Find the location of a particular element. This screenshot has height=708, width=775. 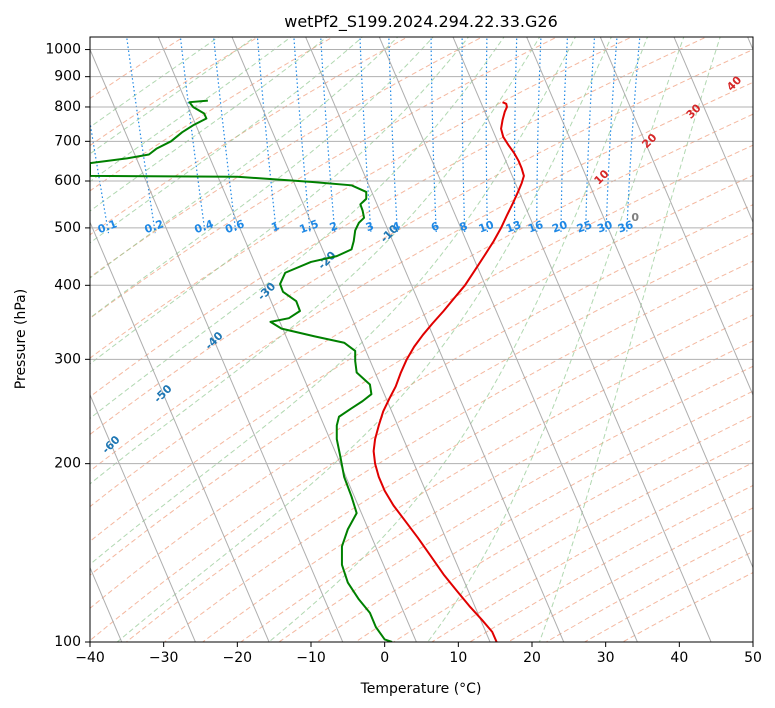

x-tick-label: −40 is located at coordinates (90, 658).